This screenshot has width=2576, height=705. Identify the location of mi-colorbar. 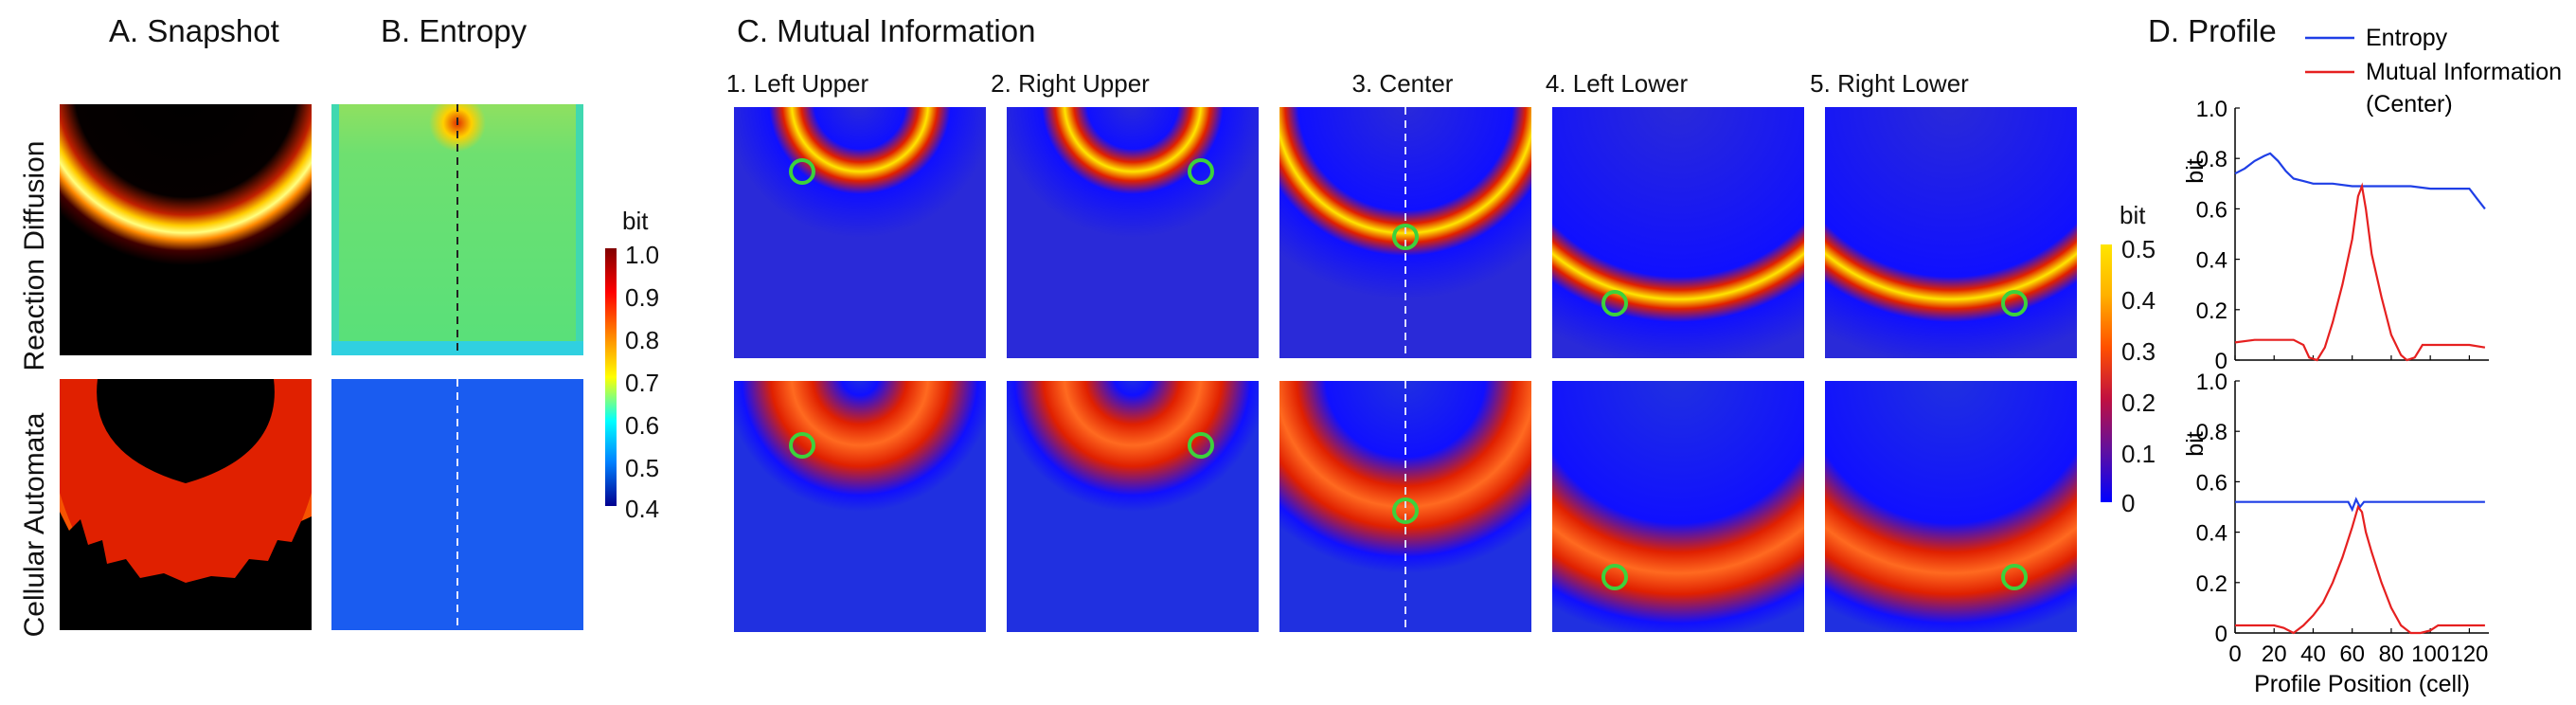
(2106, 373).